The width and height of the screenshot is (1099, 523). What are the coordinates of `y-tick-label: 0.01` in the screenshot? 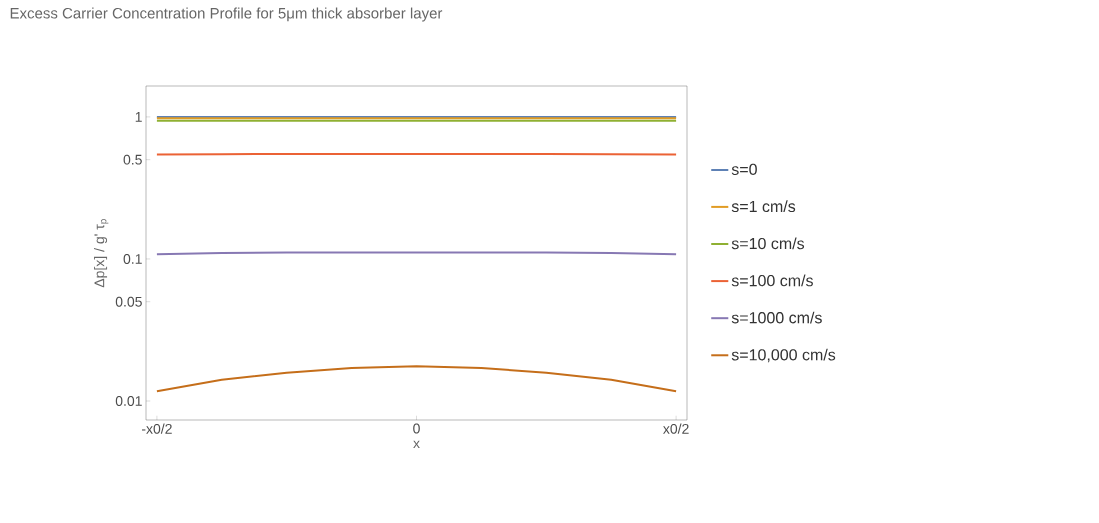 It's located at (128, 401).